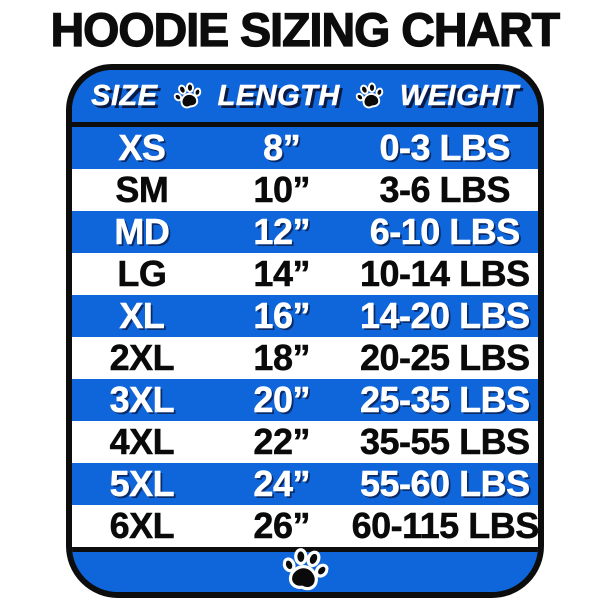 The height and width of the screenshot is (610, 610). Describe the element at coordinates (282, 441) in the screenshot. I see `length-cell: 22”` at that location.